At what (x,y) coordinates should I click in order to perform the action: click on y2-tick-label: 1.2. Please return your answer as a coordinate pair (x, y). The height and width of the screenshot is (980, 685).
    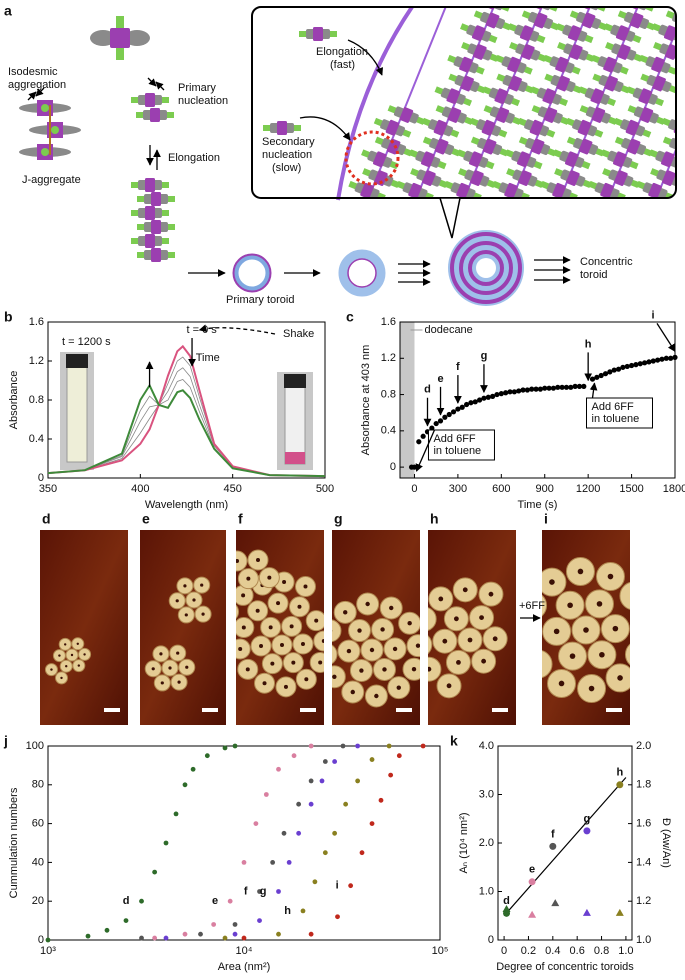
    Looking at the image, I should click on (643, 901).